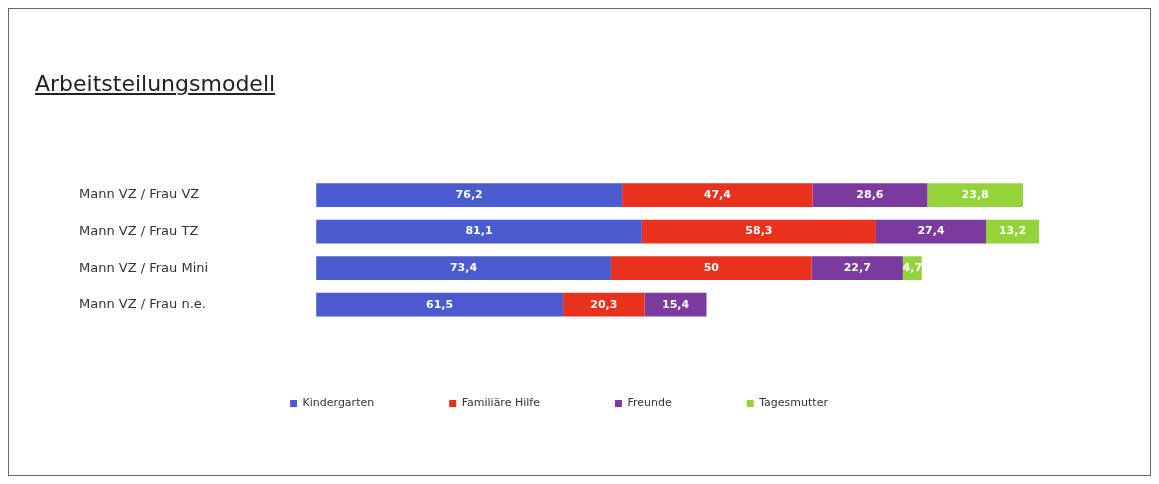 The width and height of the screenshot is (1159, 484). I want to click on y-tick-label: Mann VZ / Frau TZ, so click(139, 230).